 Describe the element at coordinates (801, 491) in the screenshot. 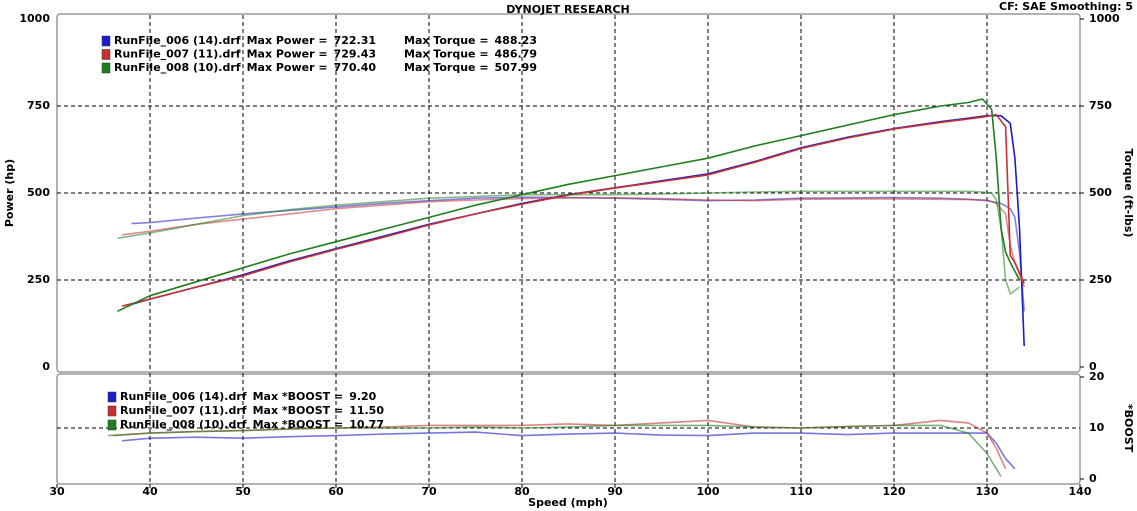

I see `x-tick-label: 110` at that location.